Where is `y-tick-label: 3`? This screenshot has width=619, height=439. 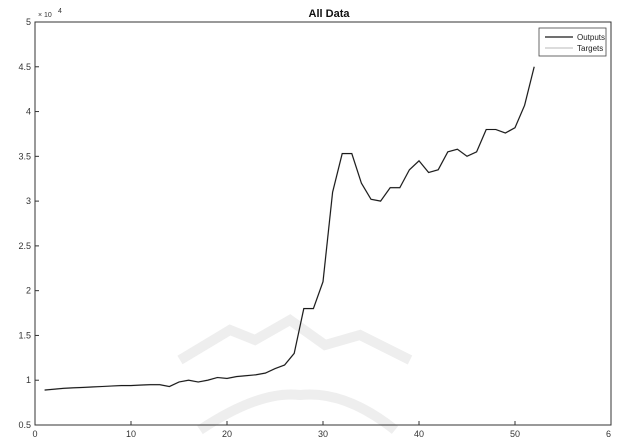 y-tick-label: 3 is located at coordinates (28, 201).